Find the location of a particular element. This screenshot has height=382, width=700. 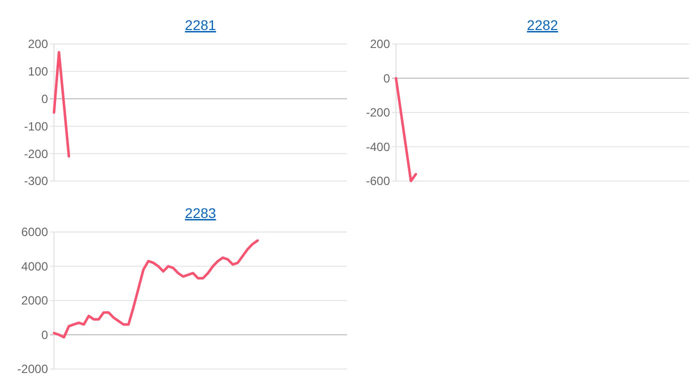

chart-title: 2283 is located at coordinates (200, 213).